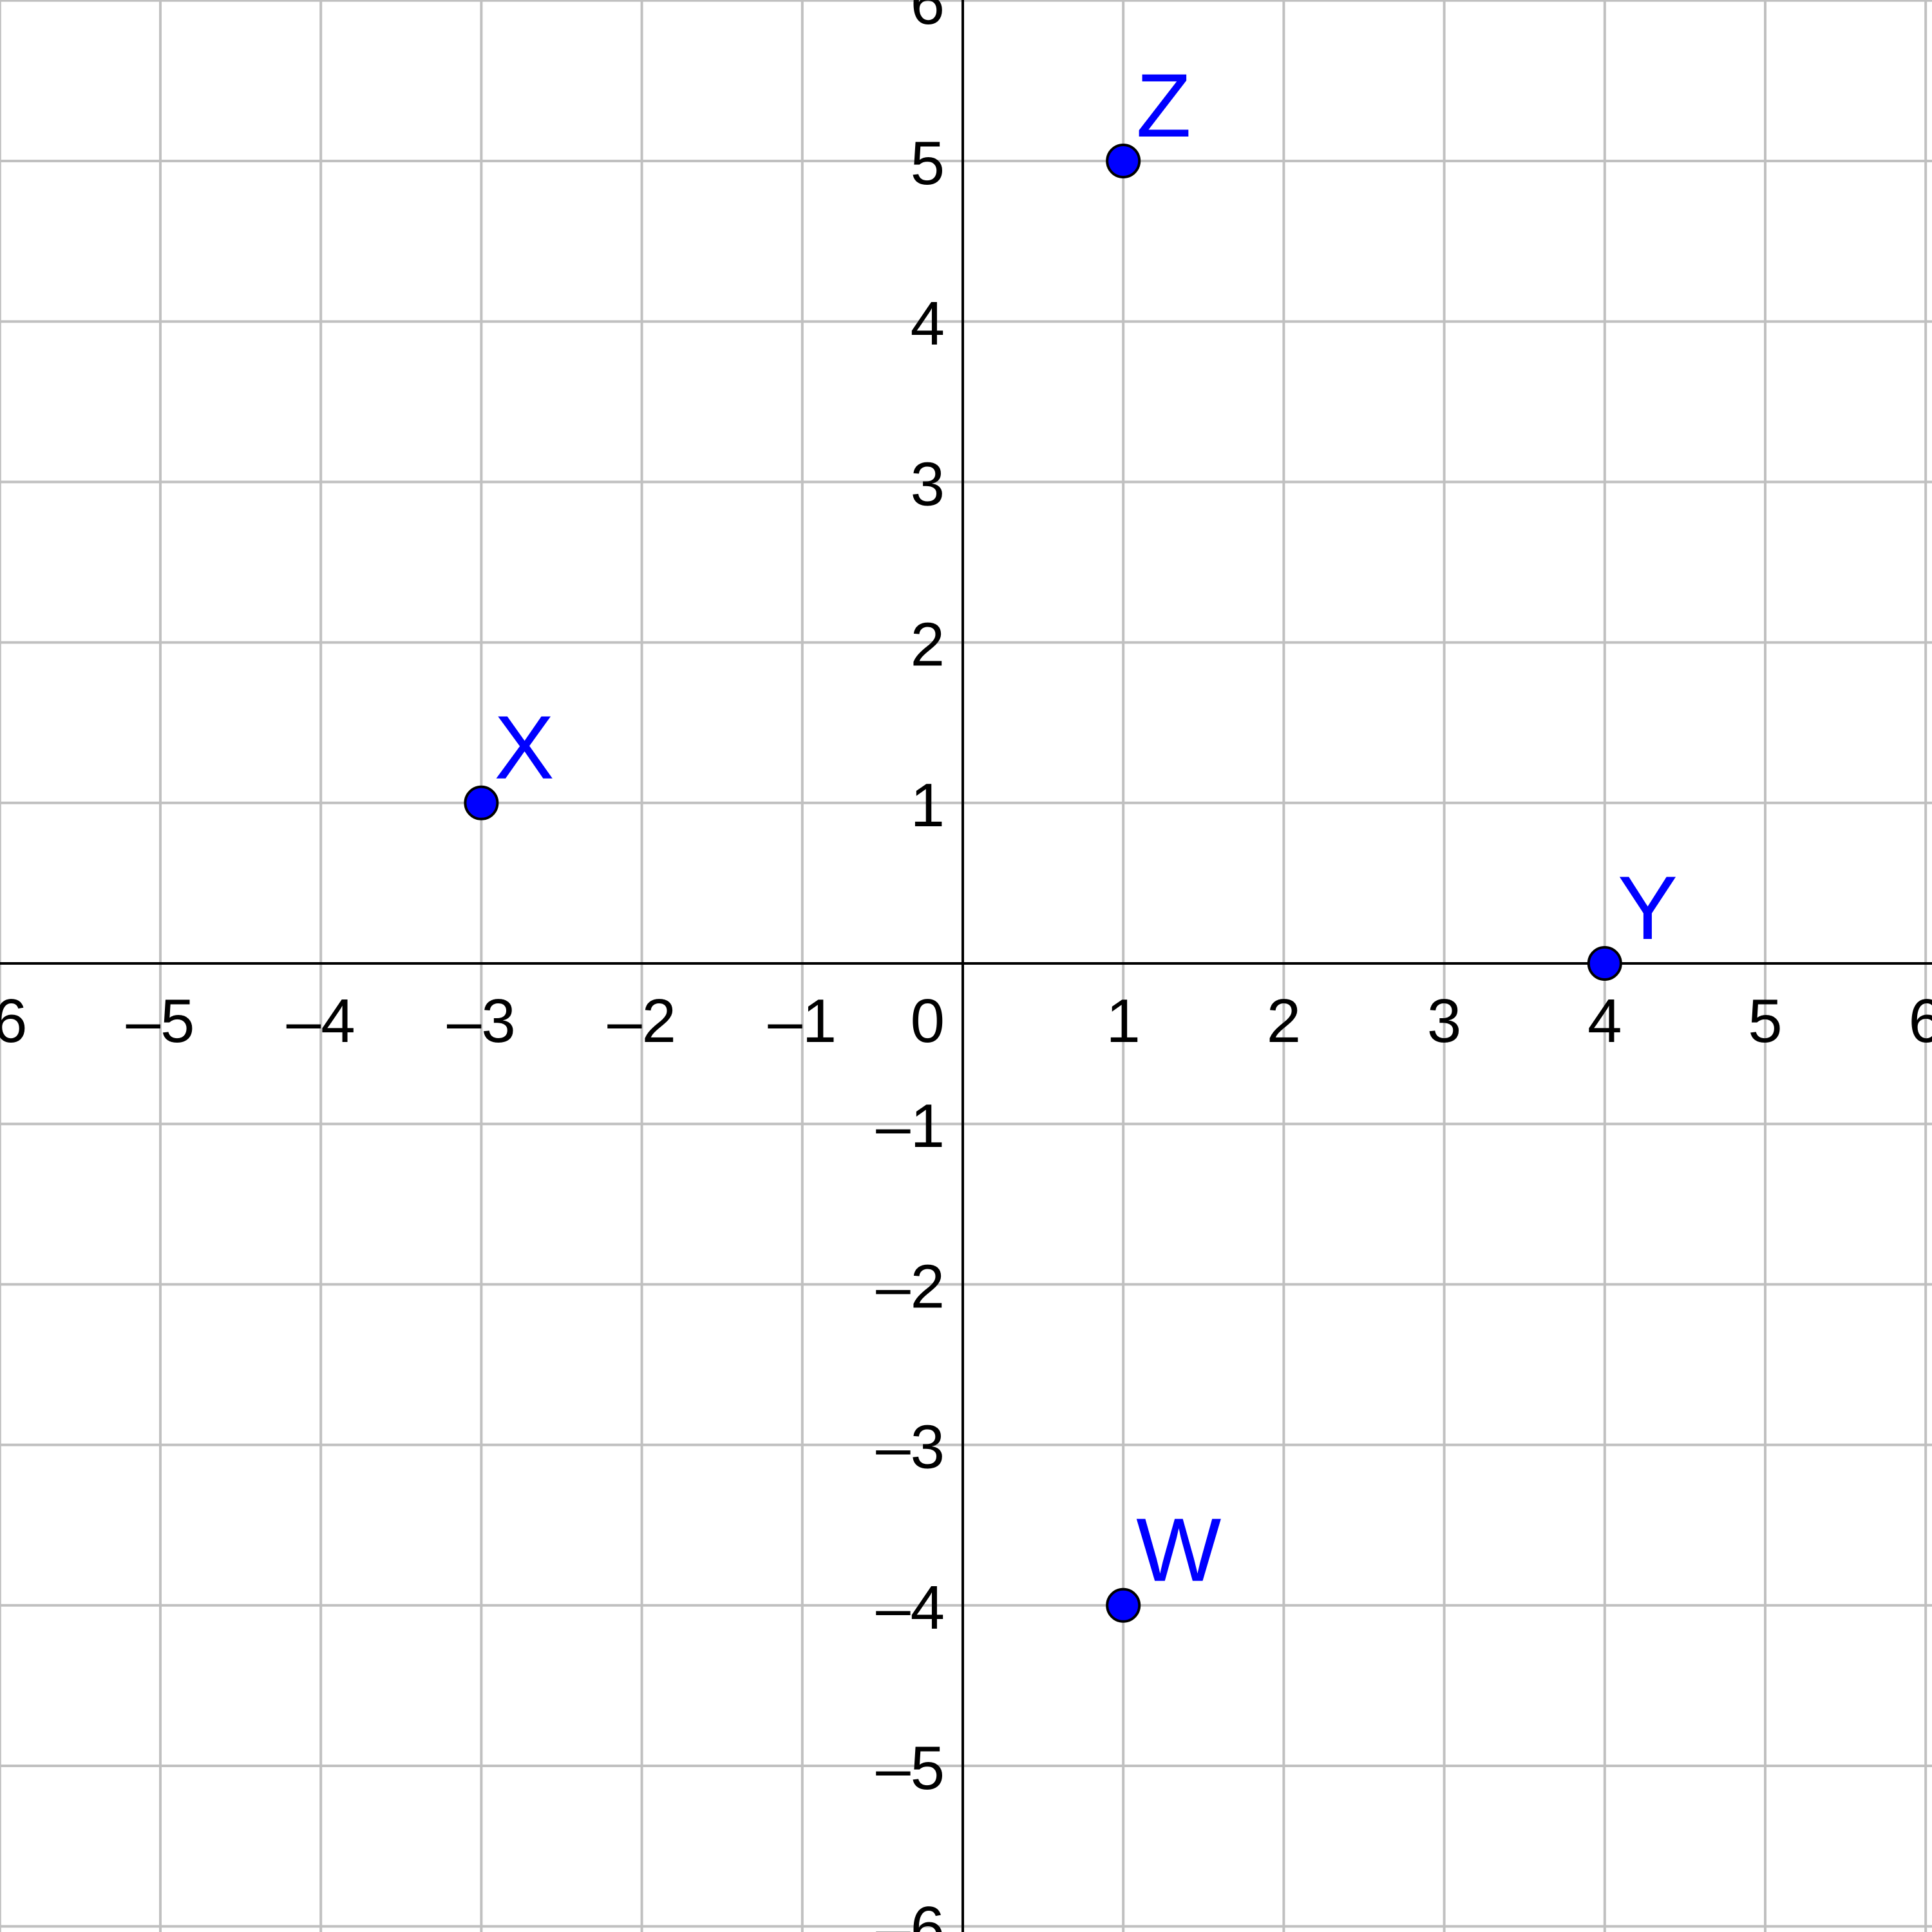  What do you see at coordinates (928, 806) in the screenshot?
I see `y-tick-label: 1` at bounding box center [928, 806].